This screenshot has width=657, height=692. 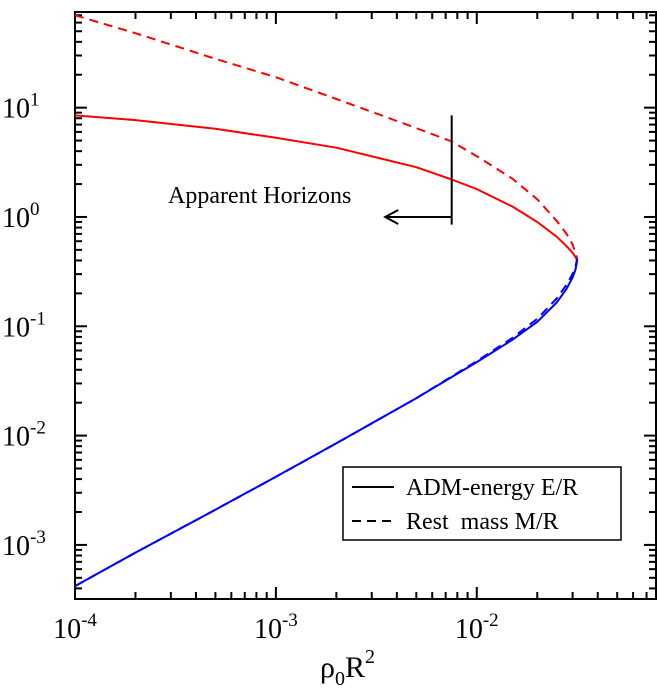 What do you see at coordinates (259, 196) in the screenshot?
I see `apparent-horizons-label: Apparent Horizons` at bounding box center [259, 196].